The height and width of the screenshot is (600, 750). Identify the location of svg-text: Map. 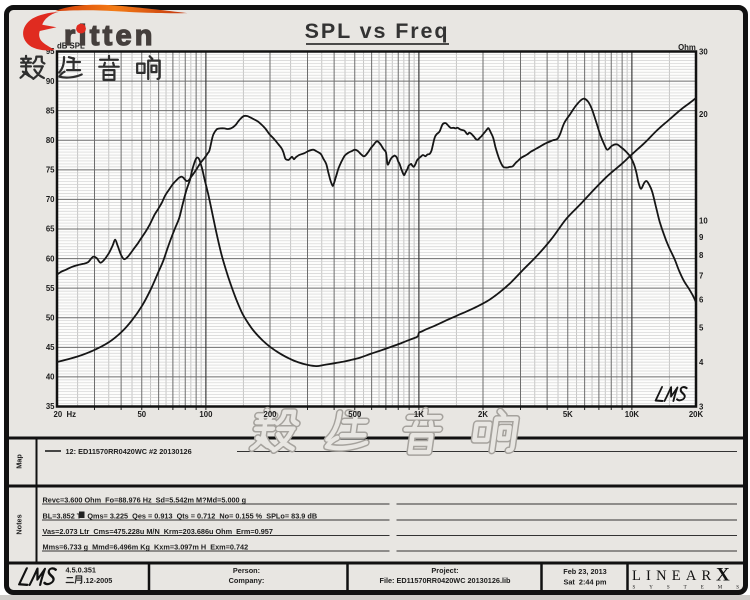
(19, 461).